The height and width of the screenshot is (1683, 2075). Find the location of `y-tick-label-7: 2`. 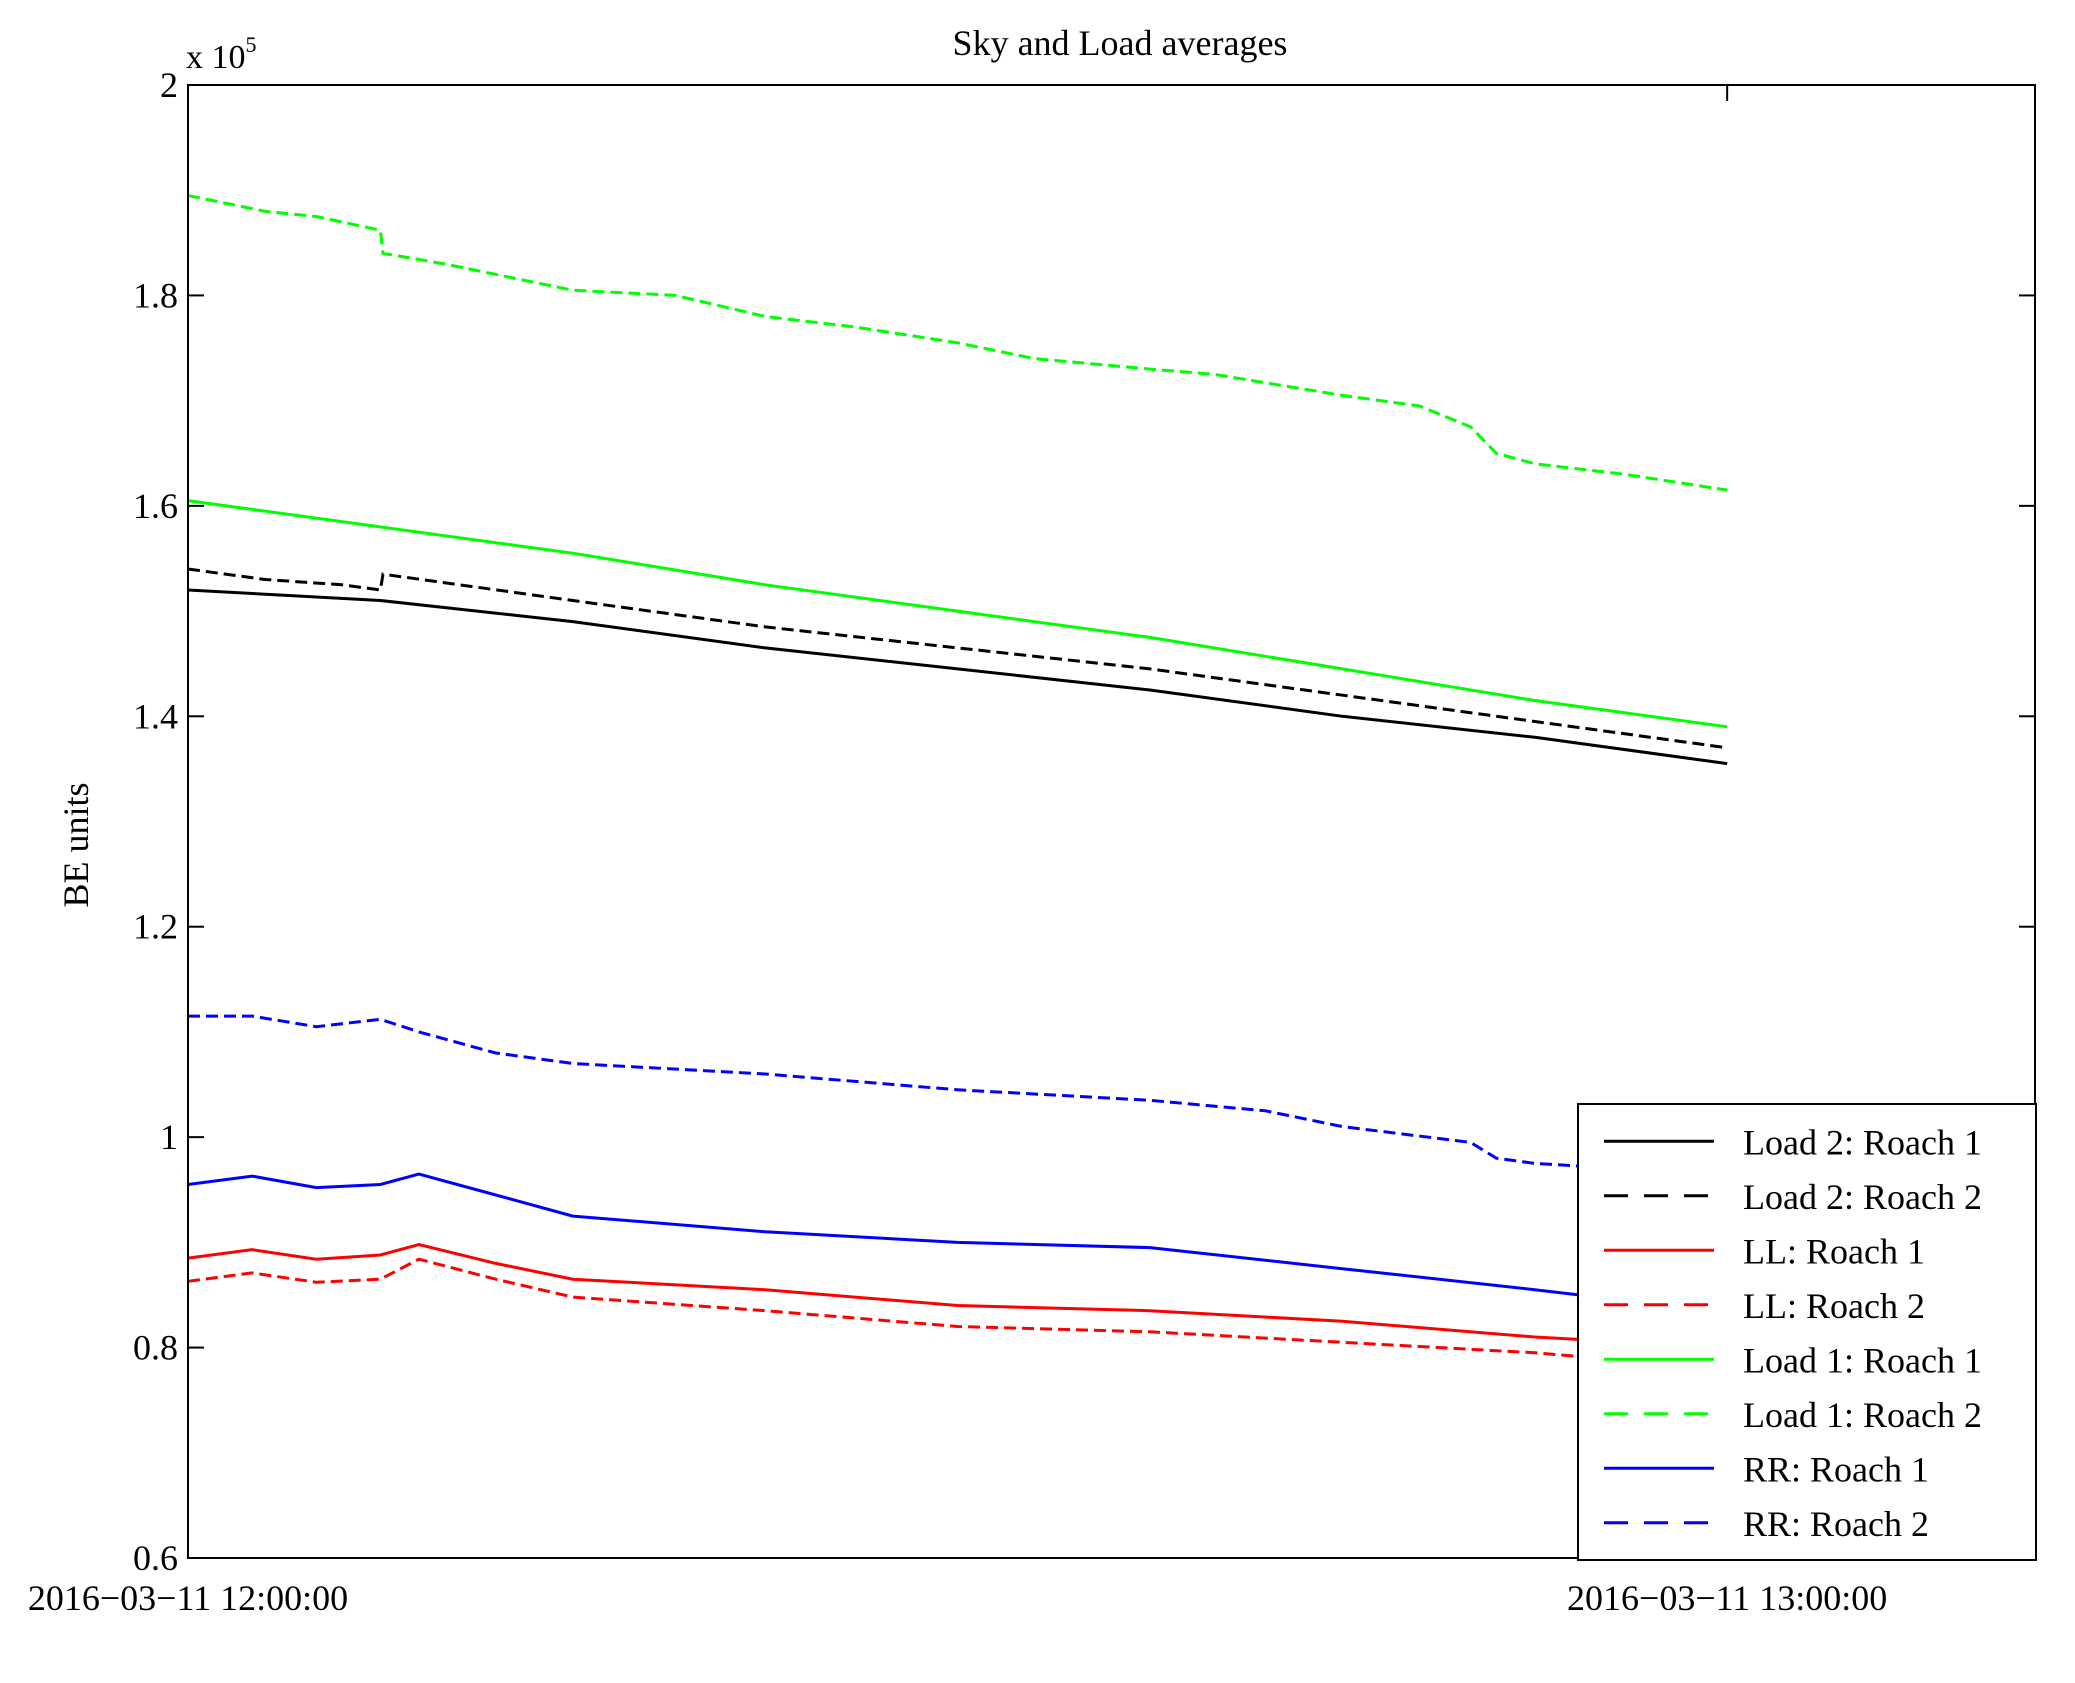

y-tick-label-7: 2 is located at coordinates (169, 85).